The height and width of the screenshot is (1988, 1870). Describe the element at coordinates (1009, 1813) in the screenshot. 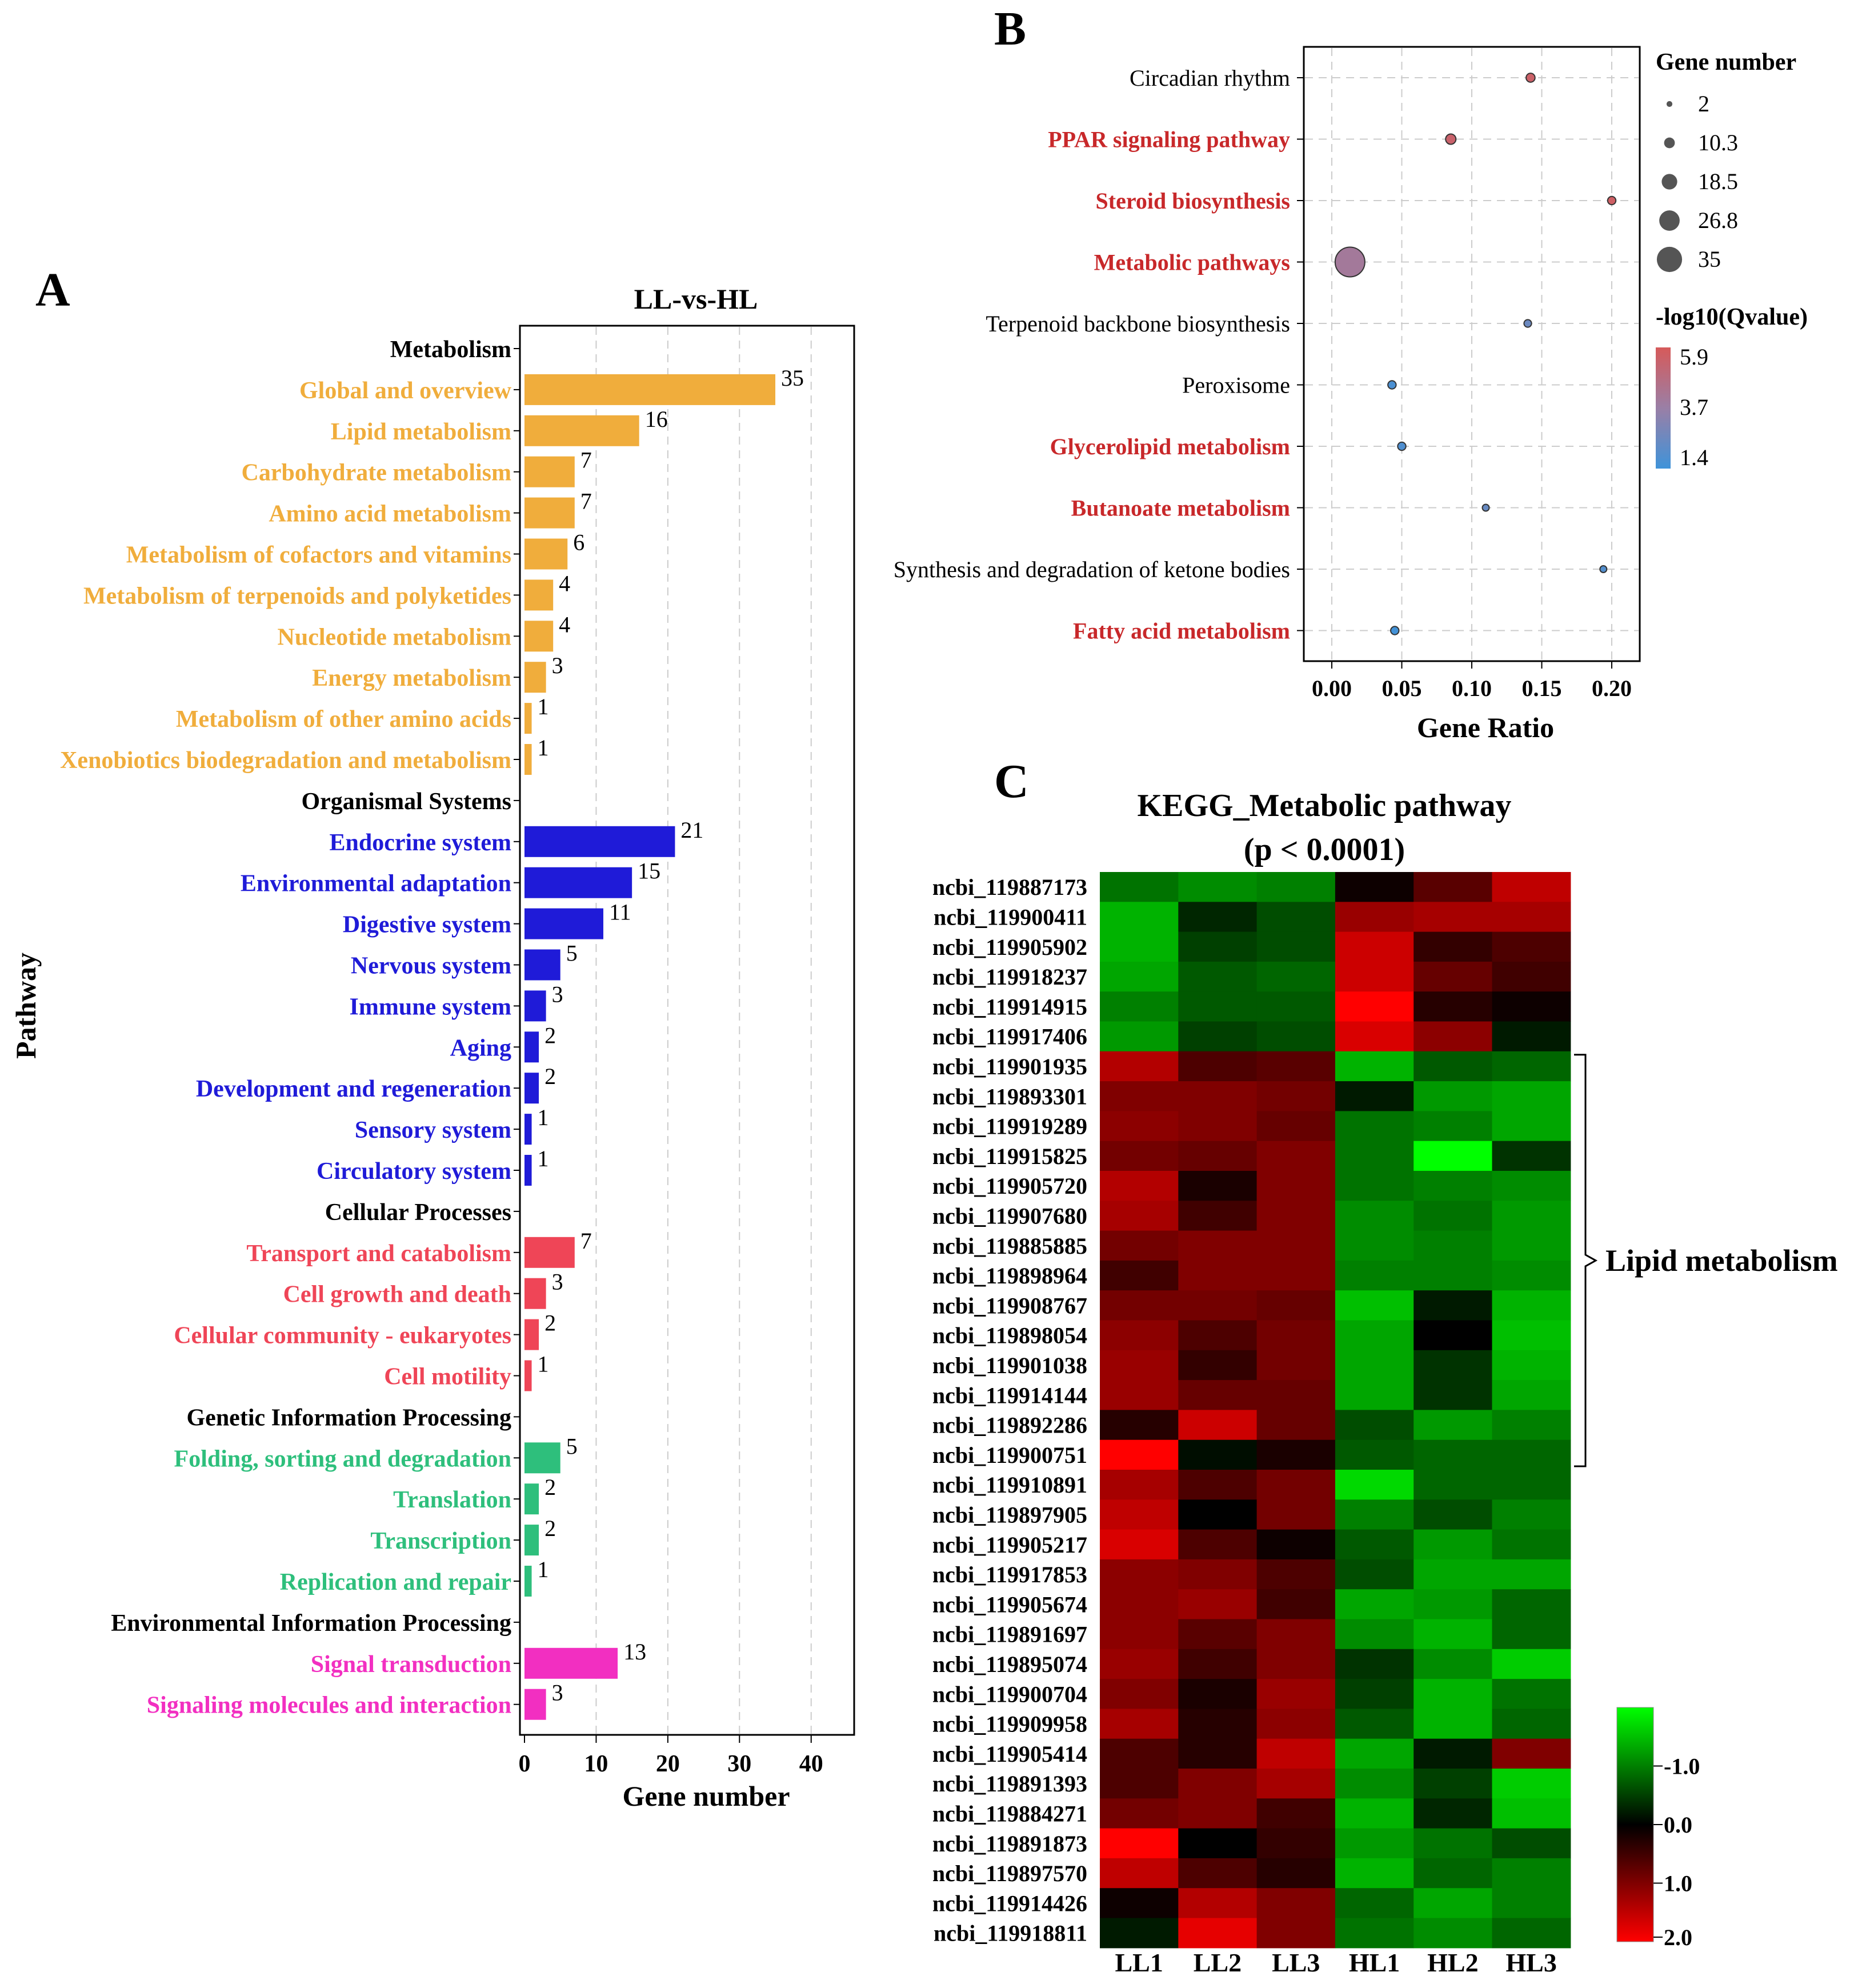

I see `heatmap-row-label: ncbi_119884271` at that location.